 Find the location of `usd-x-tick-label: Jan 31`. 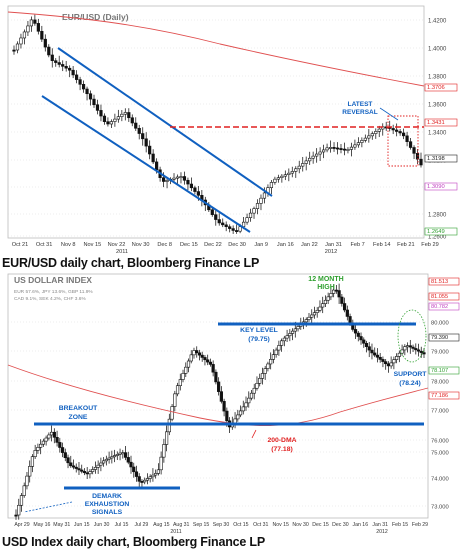

usd-x-tick-label: Jan 31 is located at coordinates (380, 525).